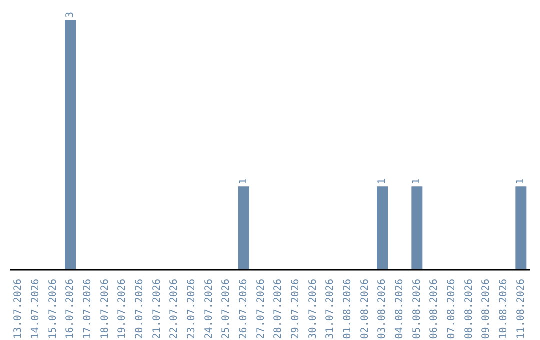 This screenshot has width=540, height=340. Describe the element at coordinates (365, 309) in the screenshot. I see `x-tick-label: 02.08.2026` at that location.